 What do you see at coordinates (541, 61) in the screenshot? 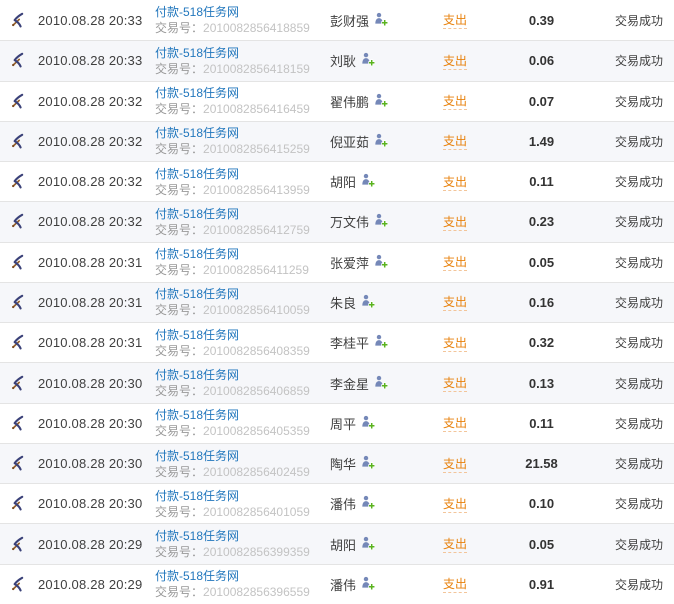
I see `amount: 0.06` at bounding box center [541, 61].